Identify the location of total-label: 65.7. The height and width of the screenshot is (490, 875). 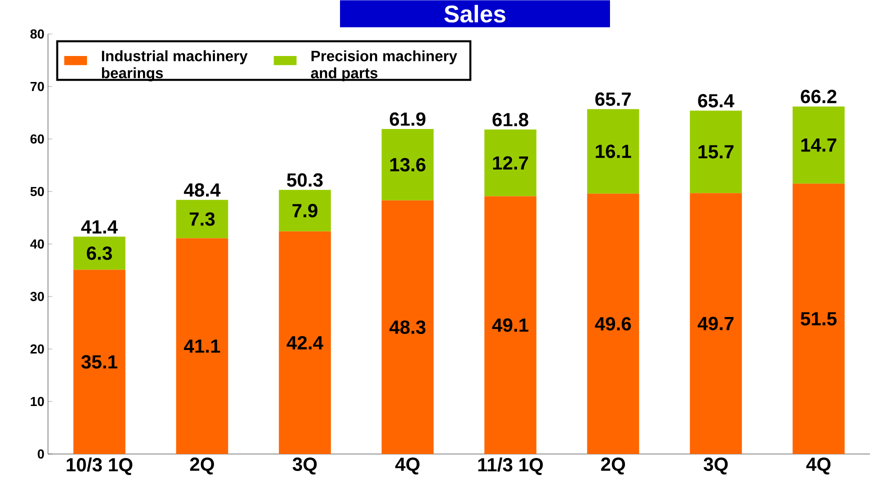
(613, 99).